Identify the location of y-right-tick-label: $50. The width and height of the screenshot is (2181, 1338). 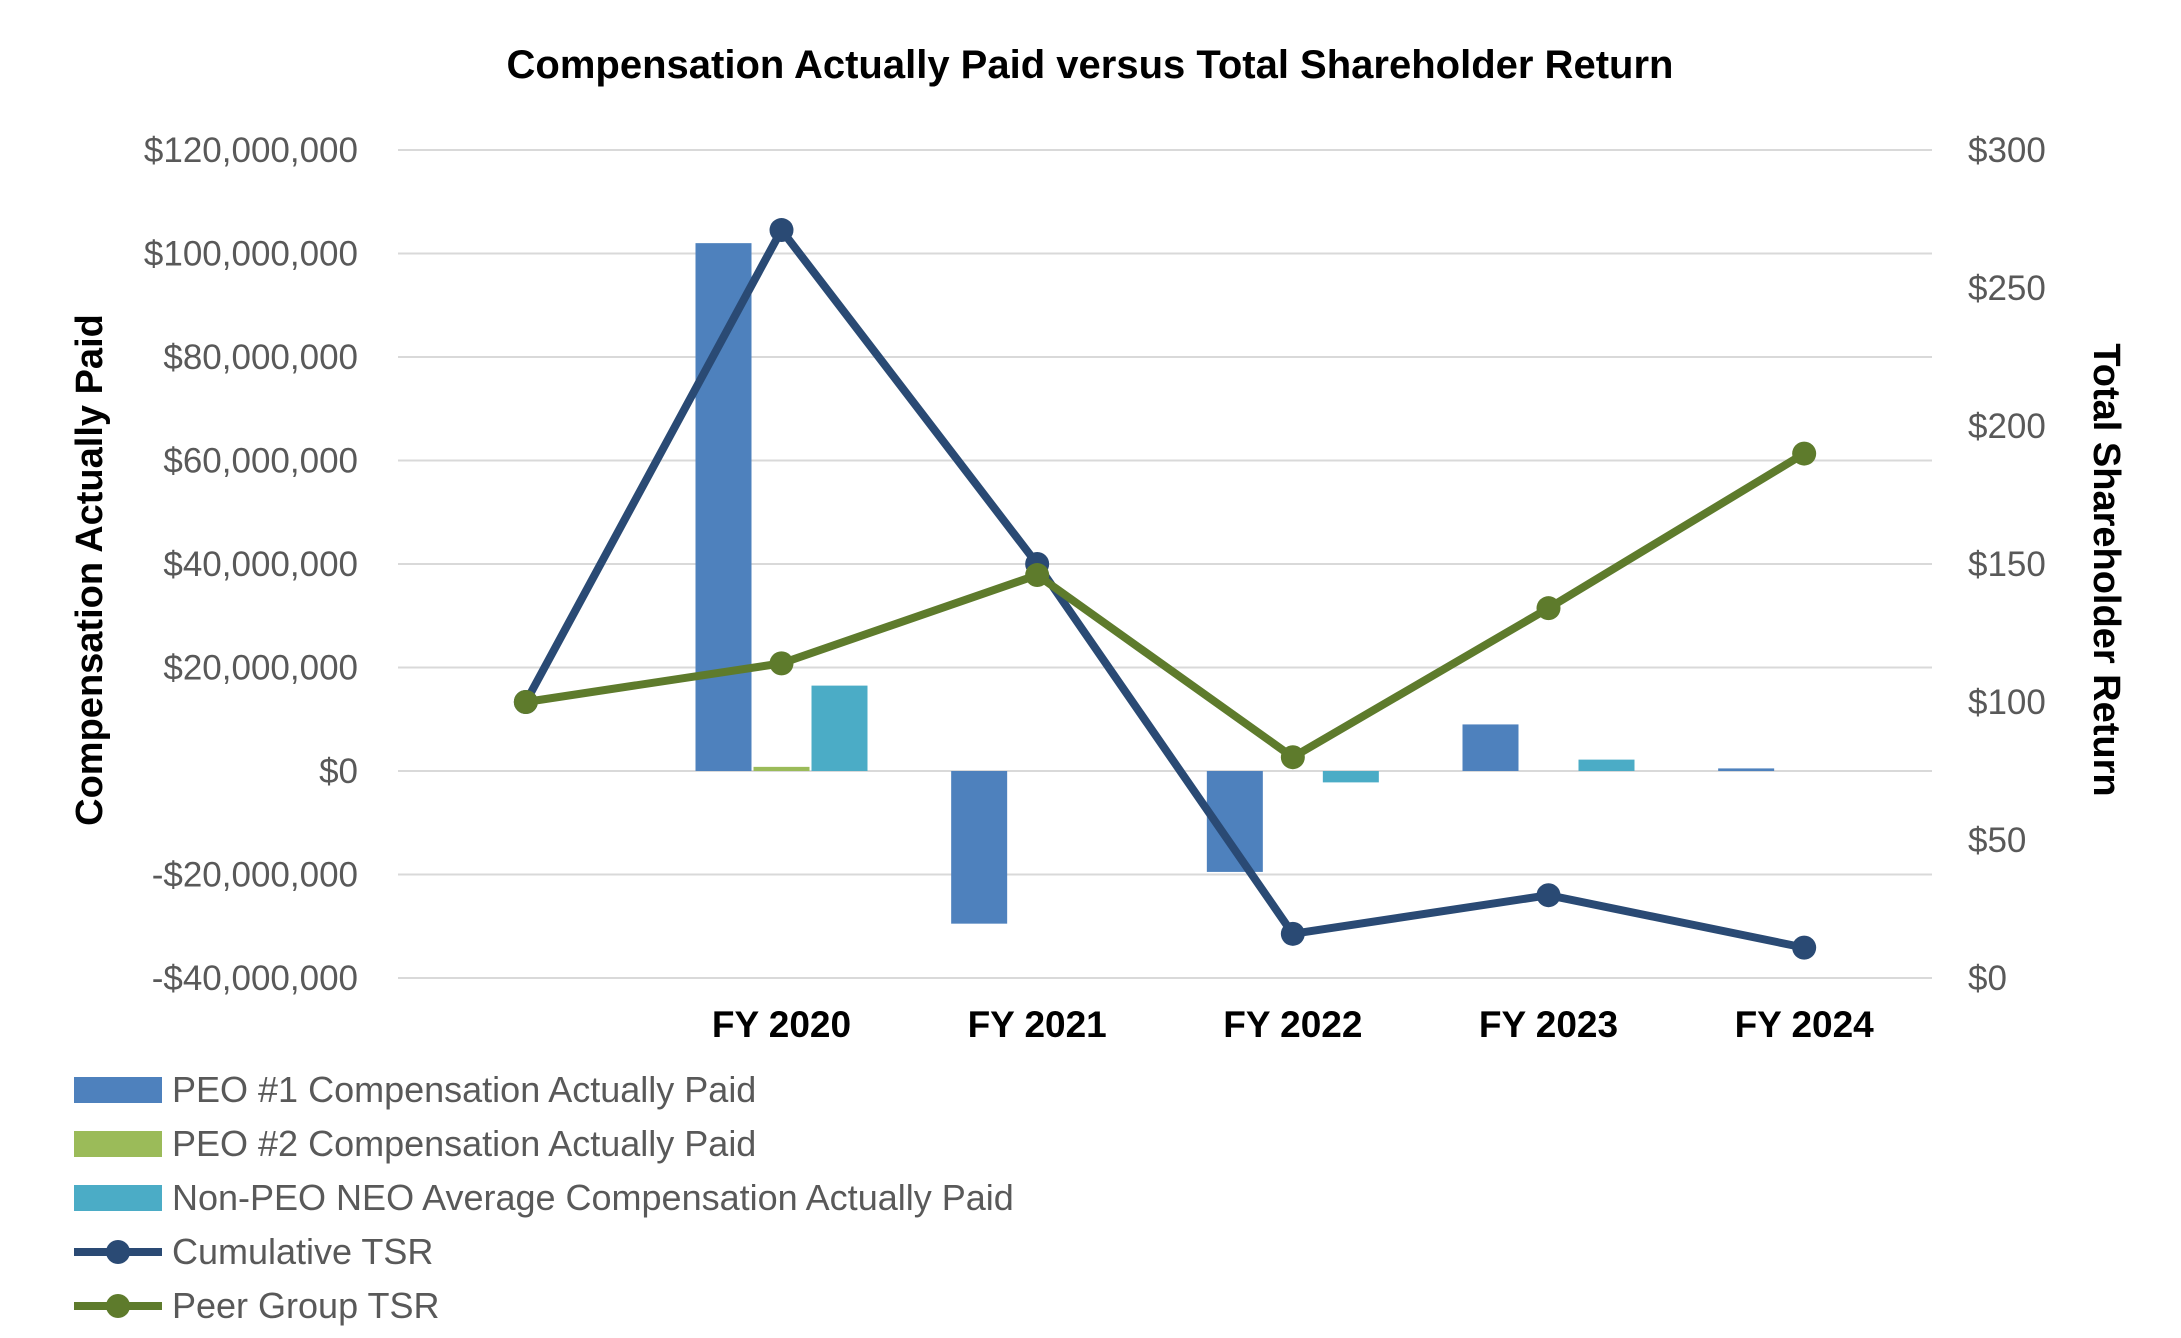
(1997, 840).